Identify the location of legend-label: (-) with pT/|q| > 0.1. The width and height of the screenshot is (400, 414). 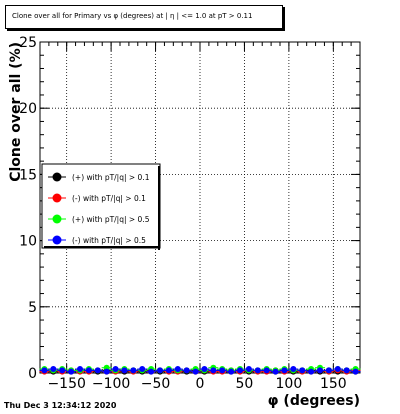
(109, 198).